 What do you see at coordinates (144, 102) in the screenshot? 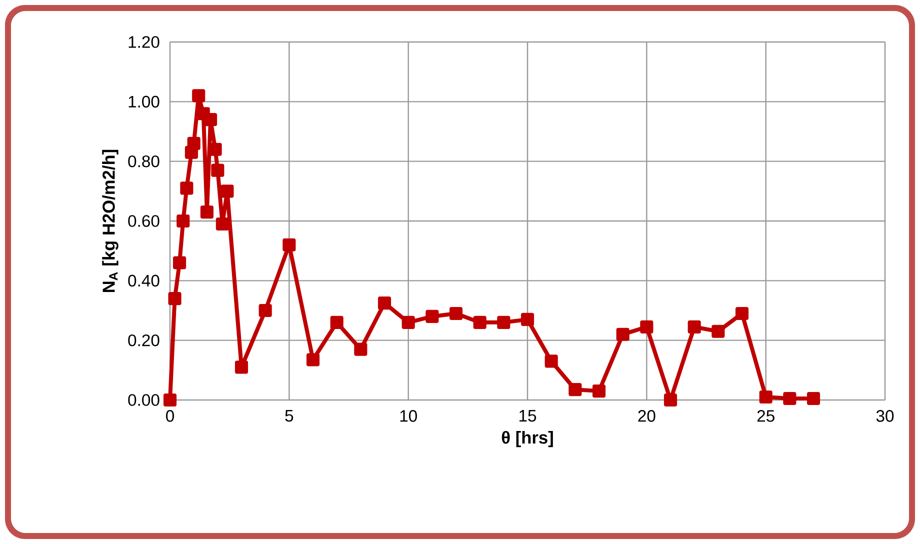
I see `y-tick-label: 1.00` at bounding box center [144, 102].